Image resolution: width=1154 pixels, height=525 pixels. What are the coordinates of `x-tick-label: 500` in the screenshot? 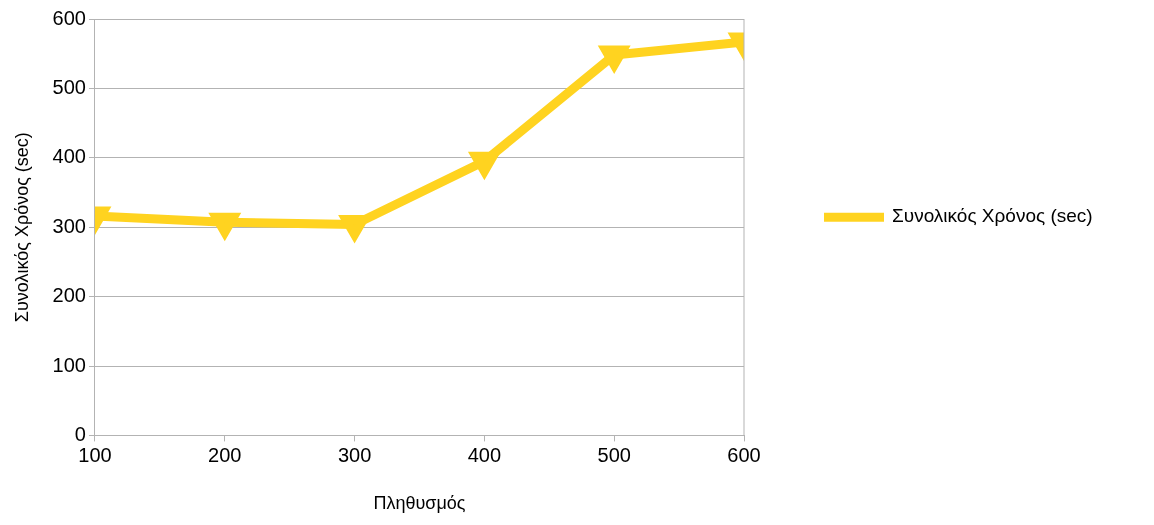 It's located at (614, 454).